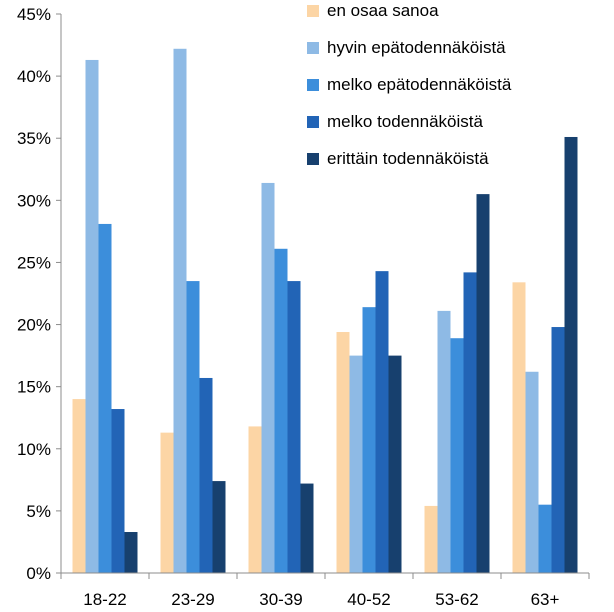 This screenshot has width=614, height=612. Describe the element at coordinates (38, 511) in the screenshot. I see `y-tick-label-5: 5%` at that location.